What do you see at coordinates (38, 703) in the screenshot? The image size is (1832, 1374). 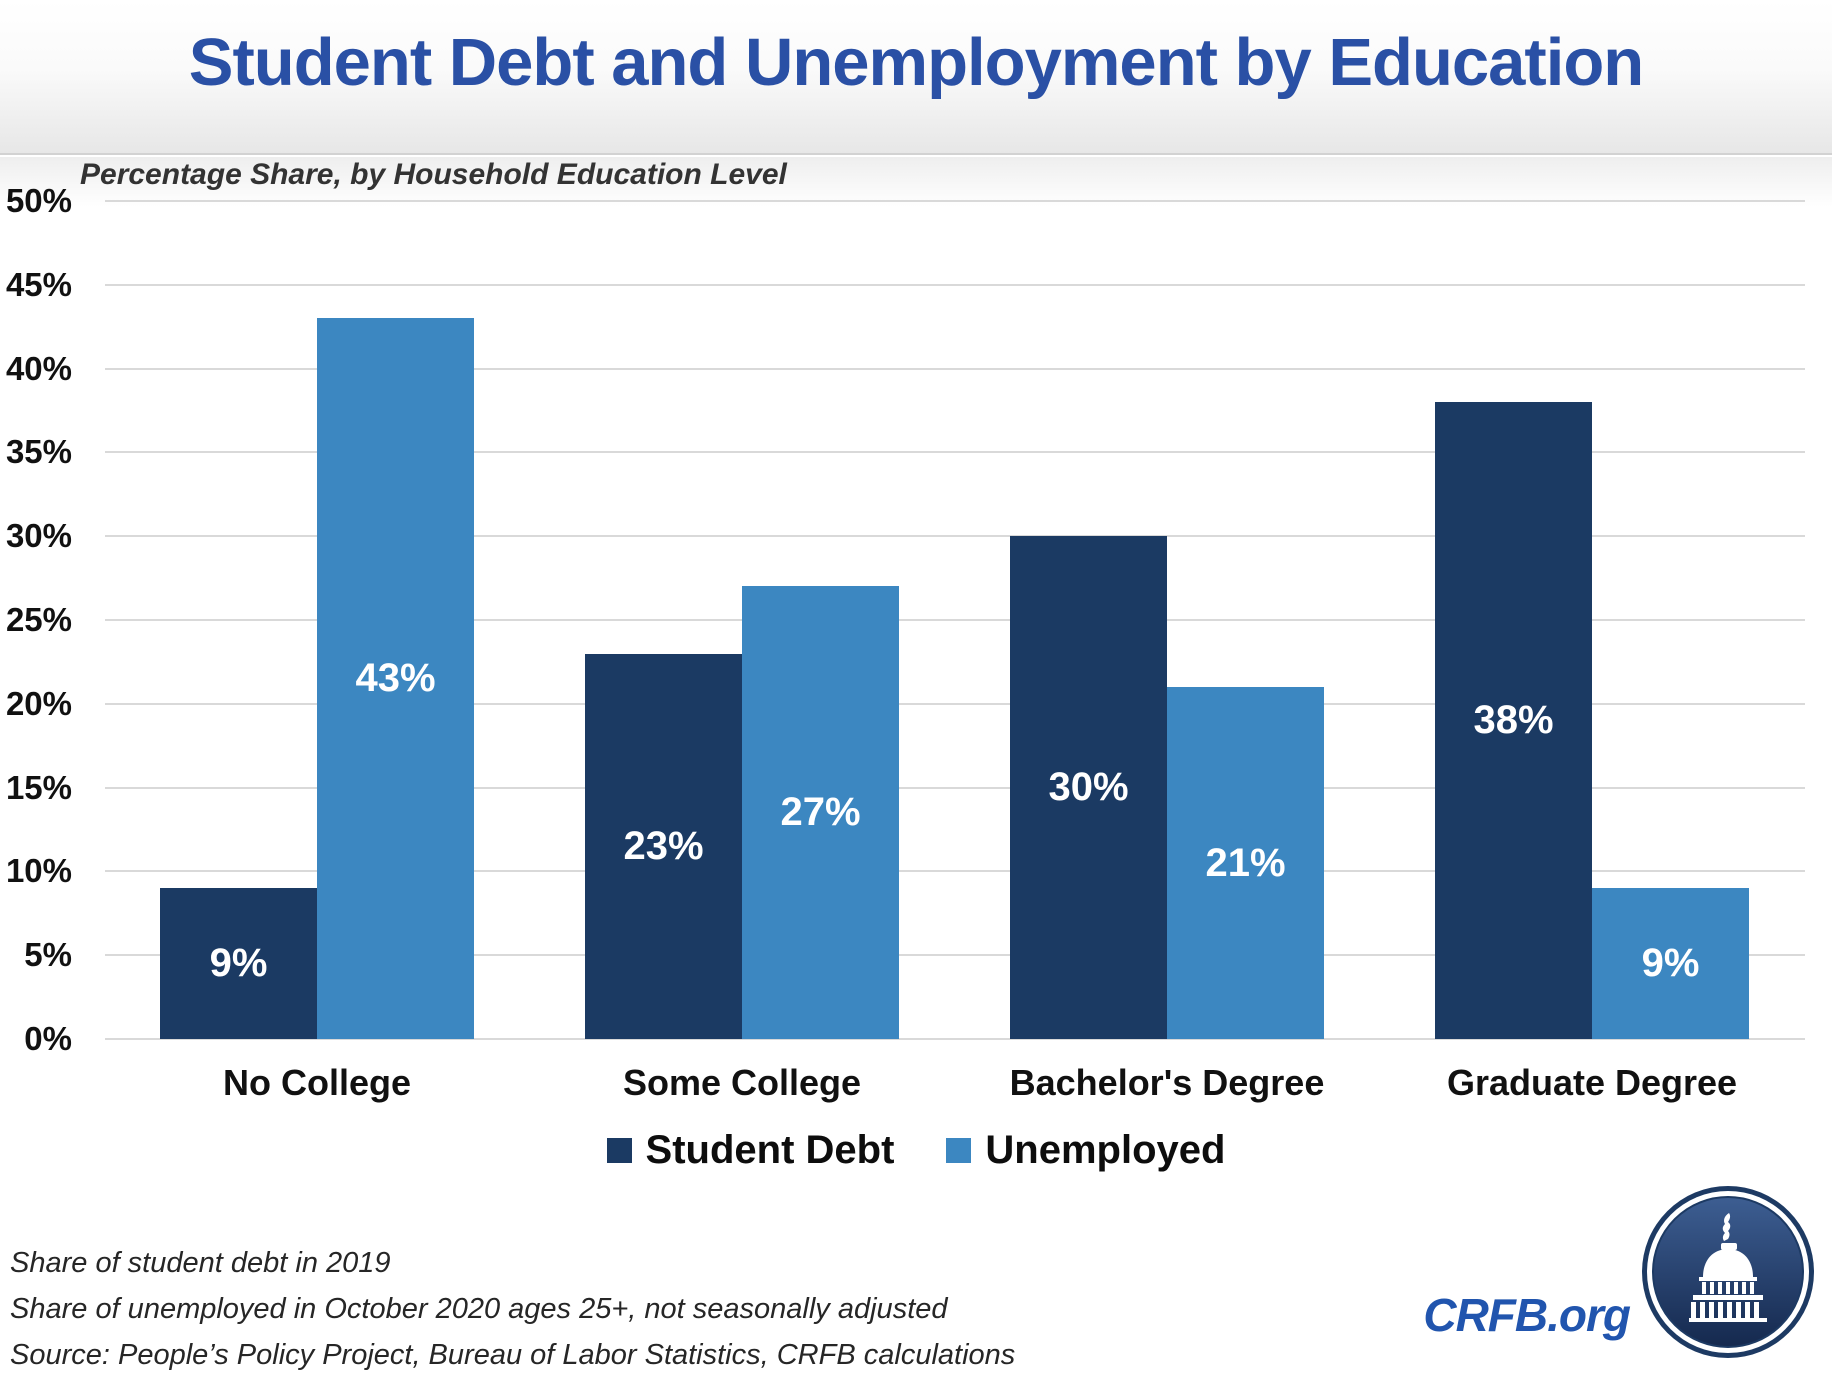 I see `y-tick-label: 20%` at bounding box center [38, 703].